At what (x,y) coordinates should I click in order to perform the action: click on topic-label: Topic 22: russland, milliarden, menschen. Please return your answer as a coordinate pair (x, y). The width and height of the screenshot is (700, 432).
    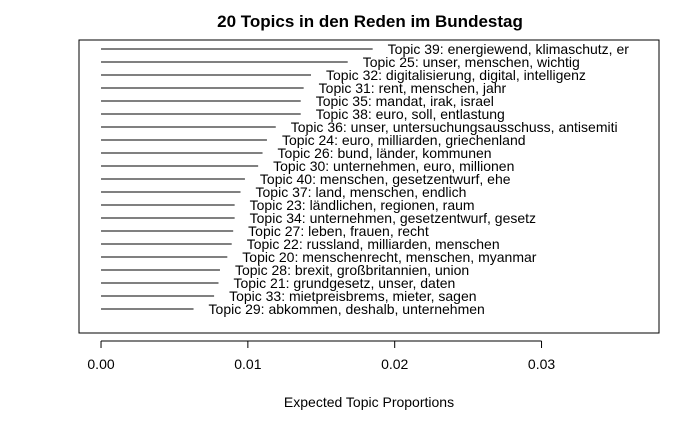
    Looking at the image, I should click on (373, 244).